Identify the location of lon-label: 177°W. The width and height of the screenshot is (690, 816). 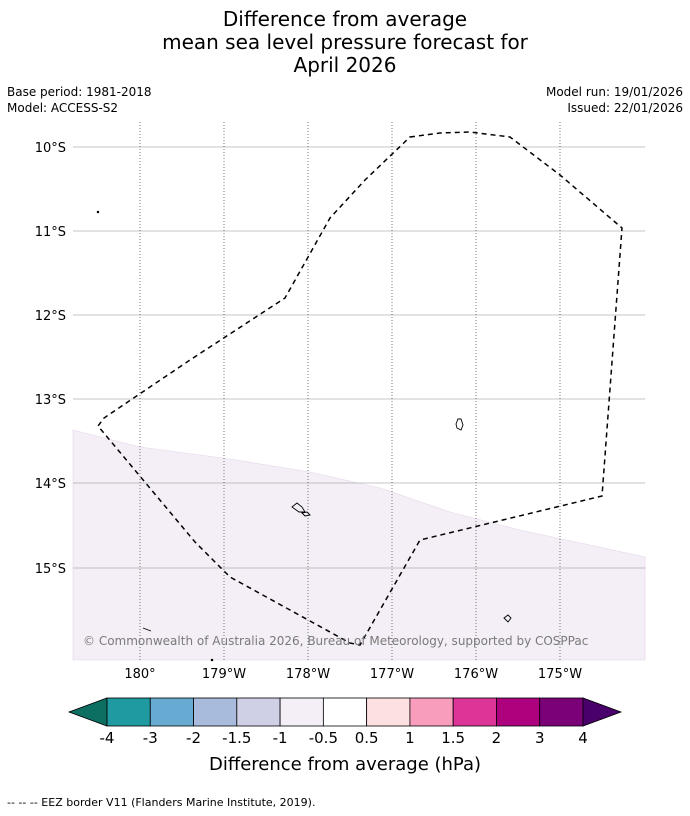
(392, 674).